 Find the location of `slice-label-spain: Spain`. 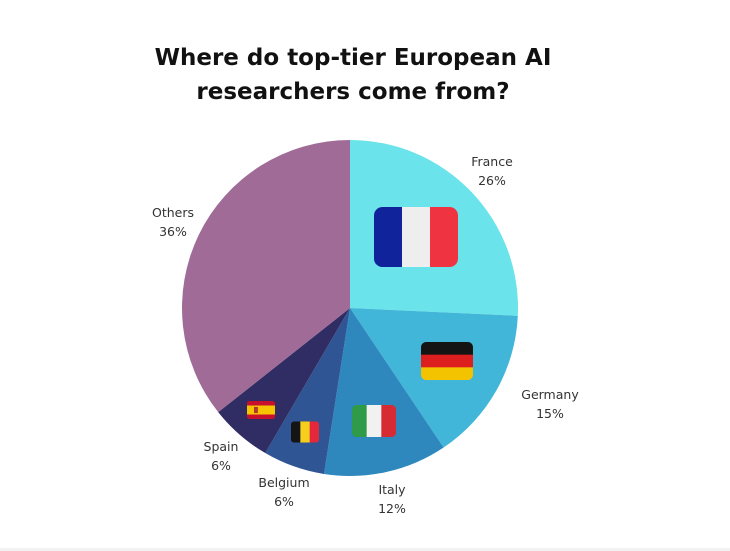

slice-label-spain: Spain is located at coordinates (221, 446).